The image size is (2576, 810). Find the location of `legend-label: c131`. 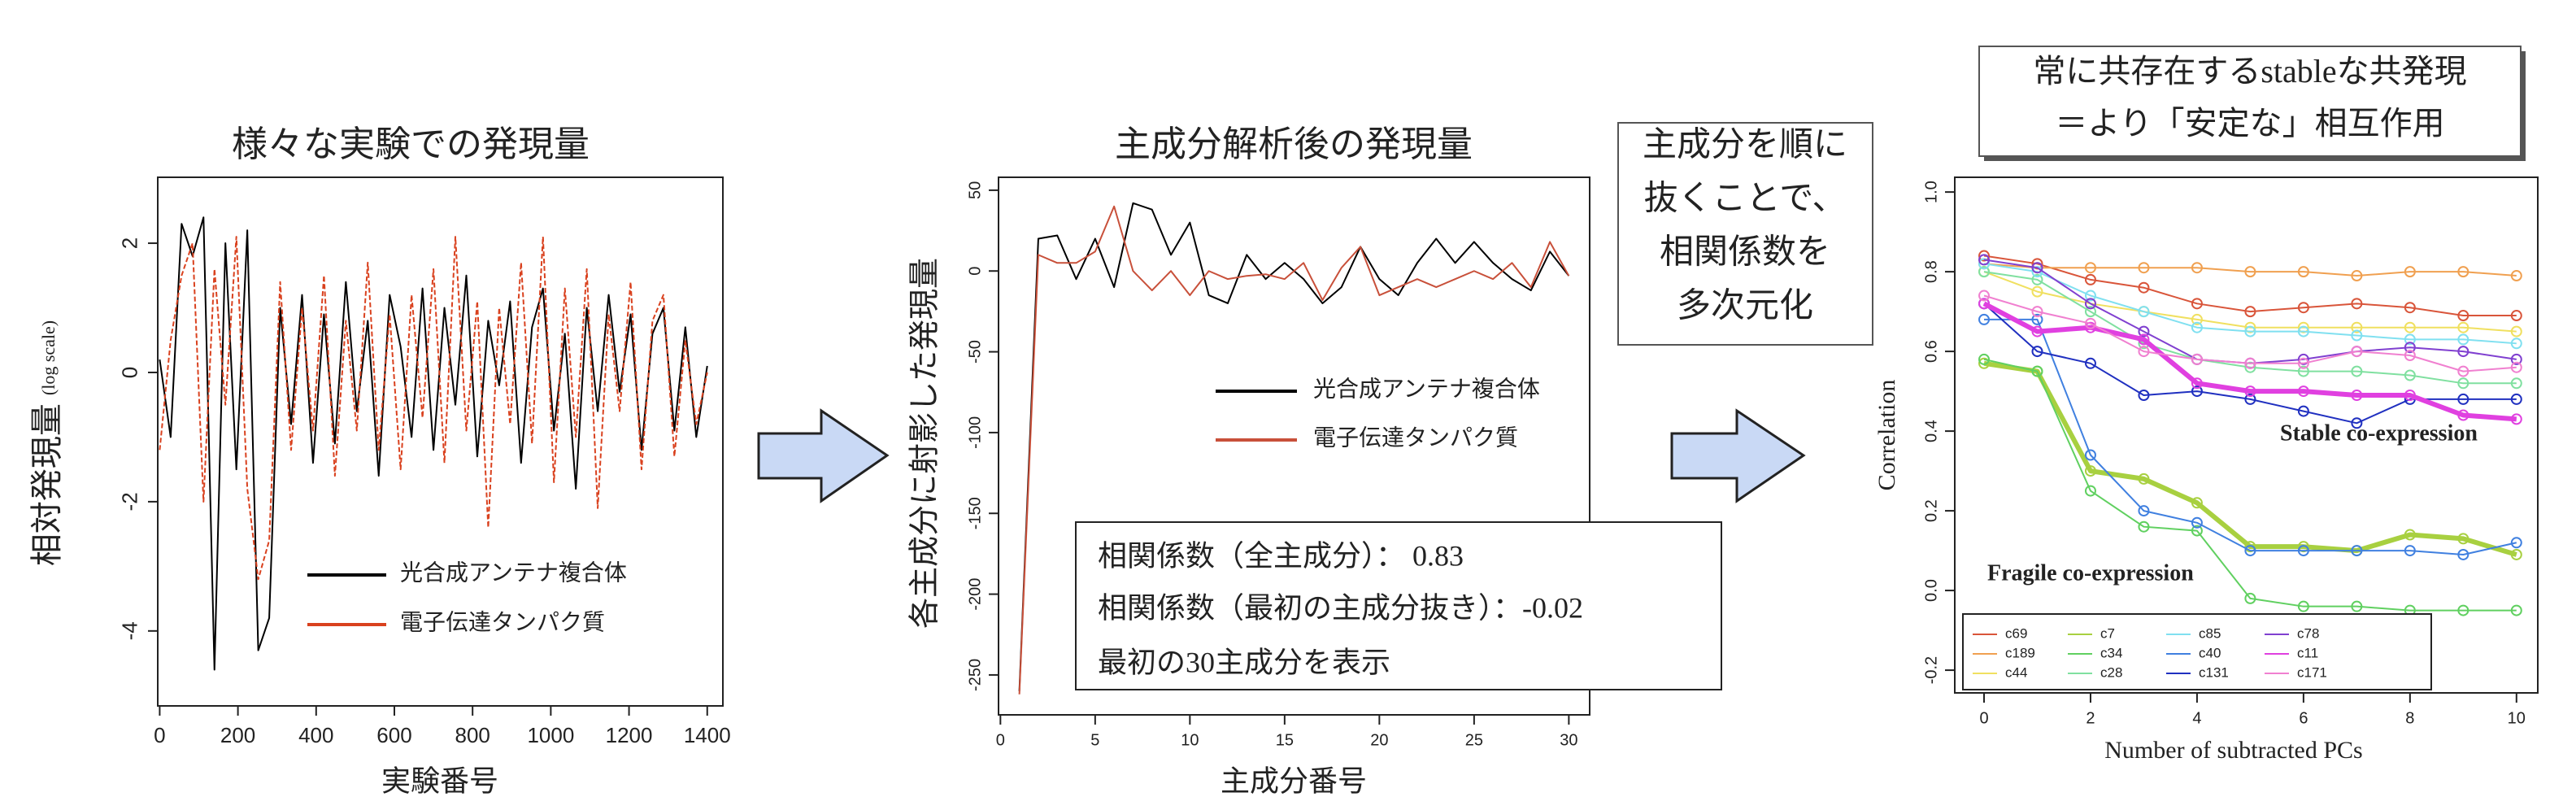

legend-label: c131 is located at coordinates (2214, 672).